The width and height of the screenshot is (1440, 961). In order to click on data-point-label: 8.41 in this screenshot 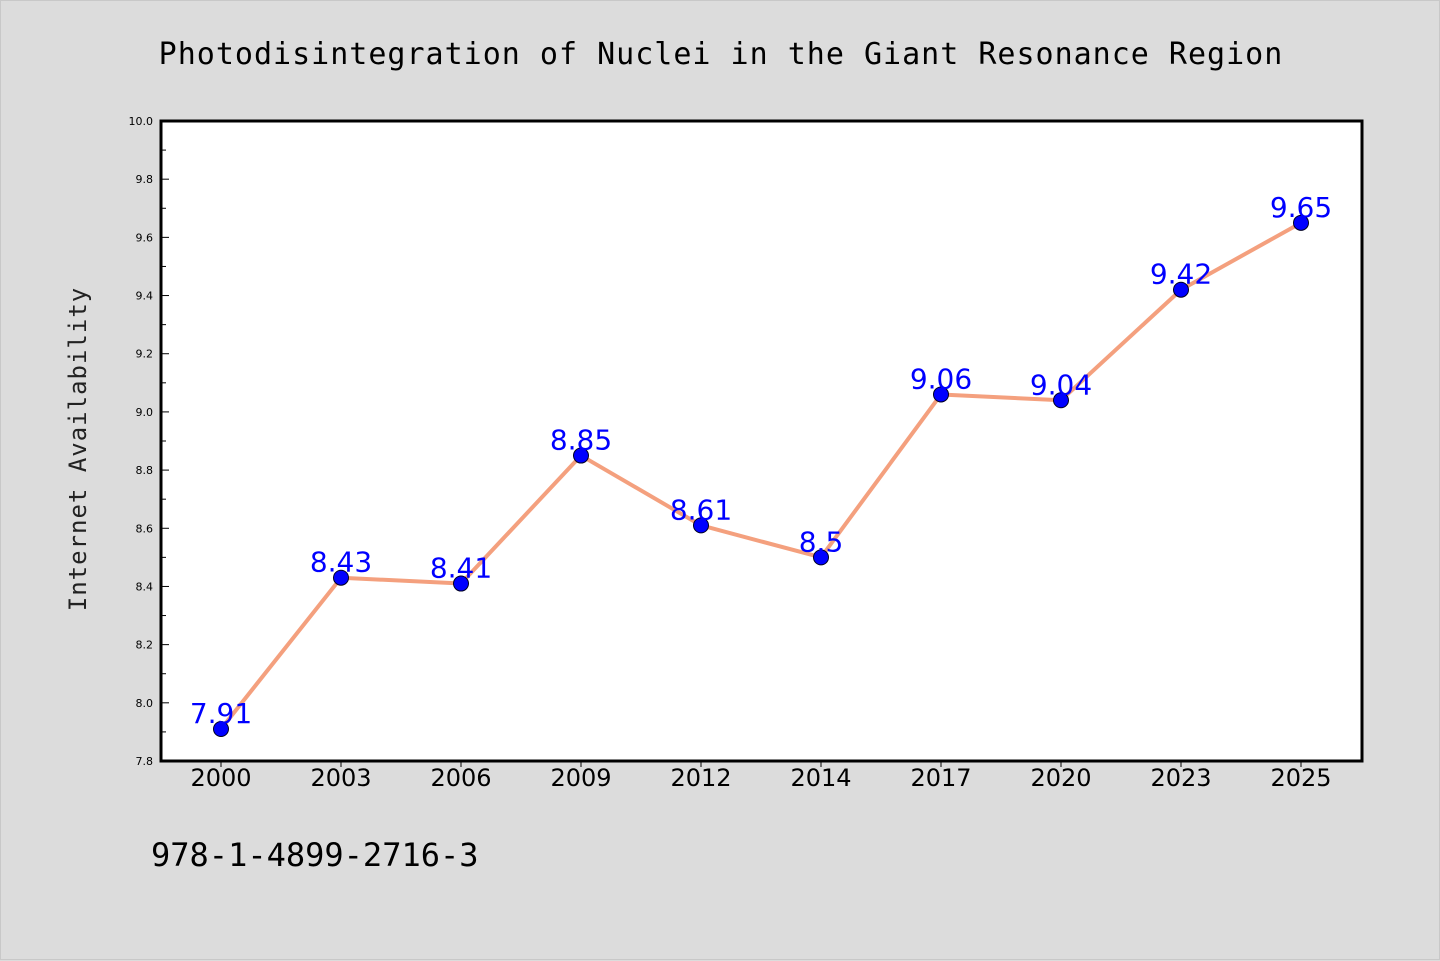, I will do `click(461, 568)`.